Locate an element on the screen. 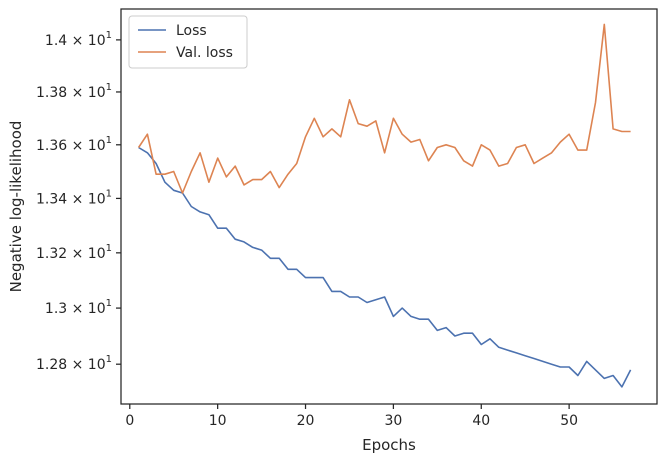  y-axis-label: Negative log-likelihood is located at coordinates (16, 207).